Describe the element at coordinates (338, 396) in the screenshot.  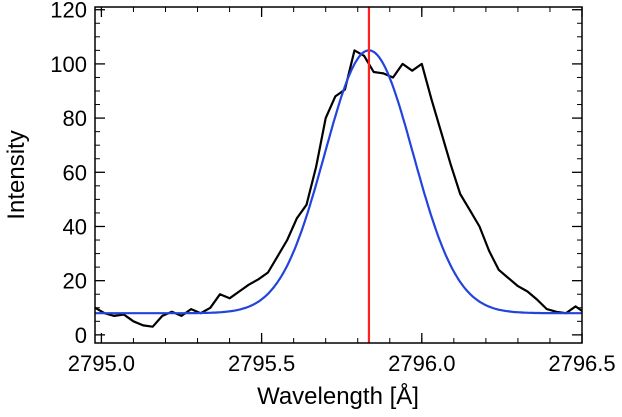
I see `x-axis-label: Wavelength [Å]` at that location.